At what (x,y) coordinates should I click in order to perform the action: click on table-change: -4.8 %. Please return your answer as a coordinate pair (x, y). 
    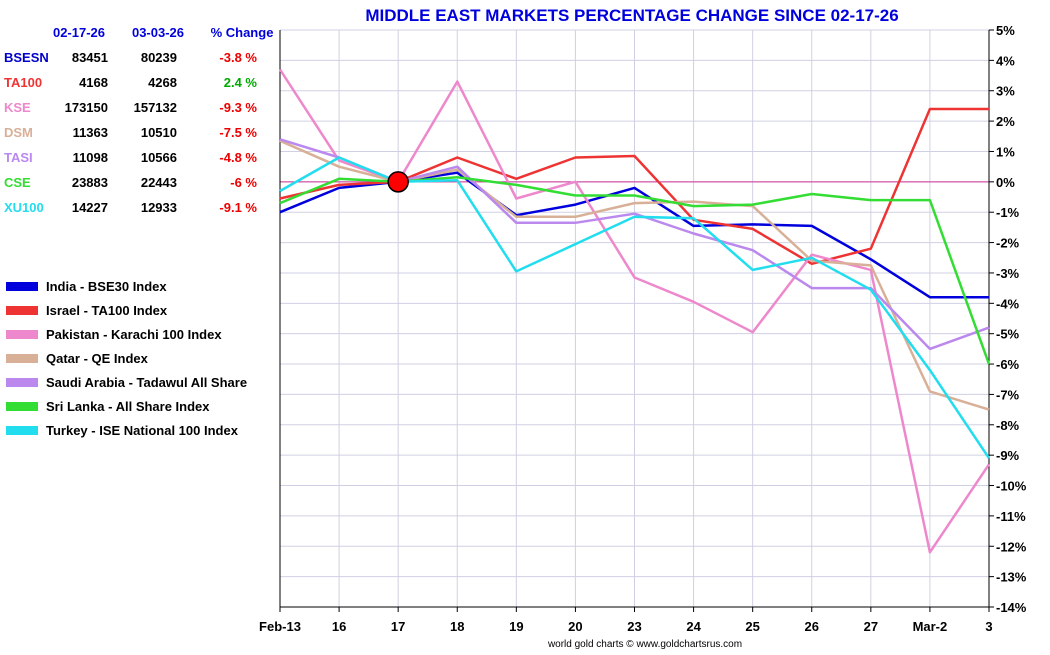
    Looking at the image, I should click on (238, 157).